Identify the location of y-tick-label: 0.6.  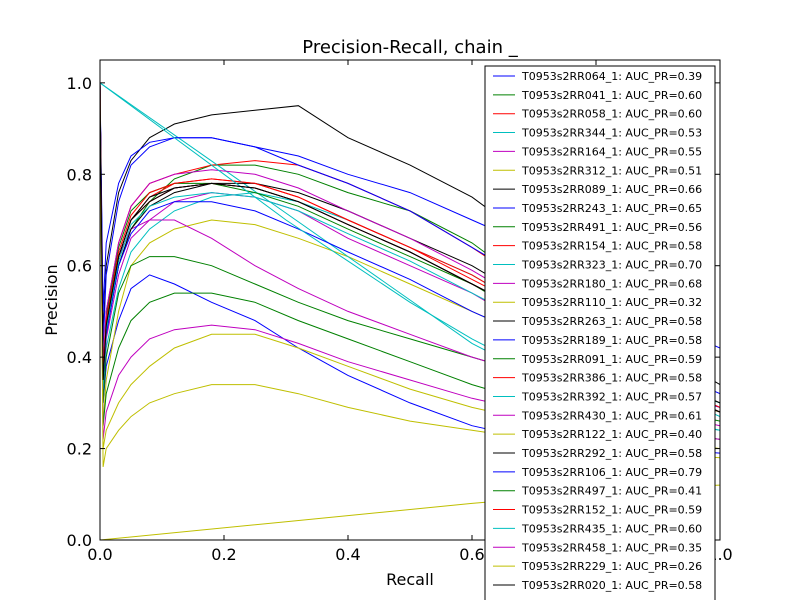
(79, 266).